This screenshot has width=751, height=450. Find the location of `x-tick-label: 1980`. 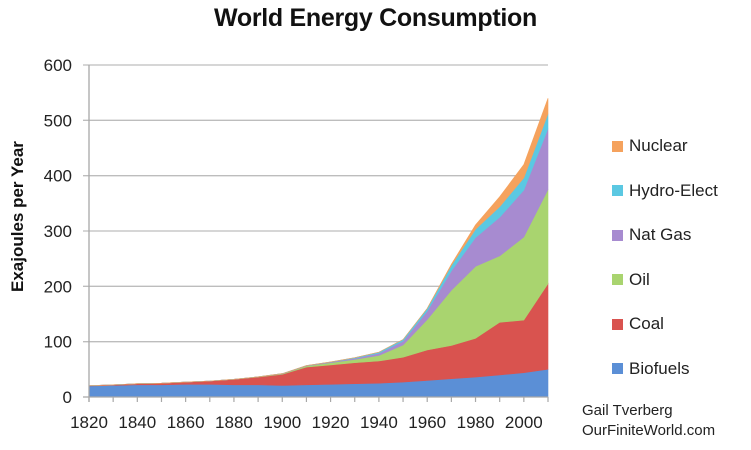

x-tick-label: 1980 is located at coordinates (476, 422).